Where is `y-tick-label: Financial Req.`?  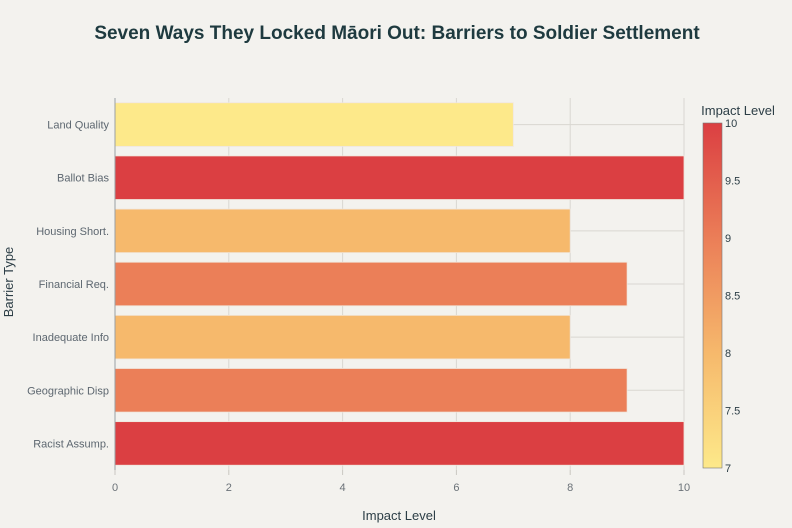 y-tick-label: Financial Req. is located at coordinates (74, 285).